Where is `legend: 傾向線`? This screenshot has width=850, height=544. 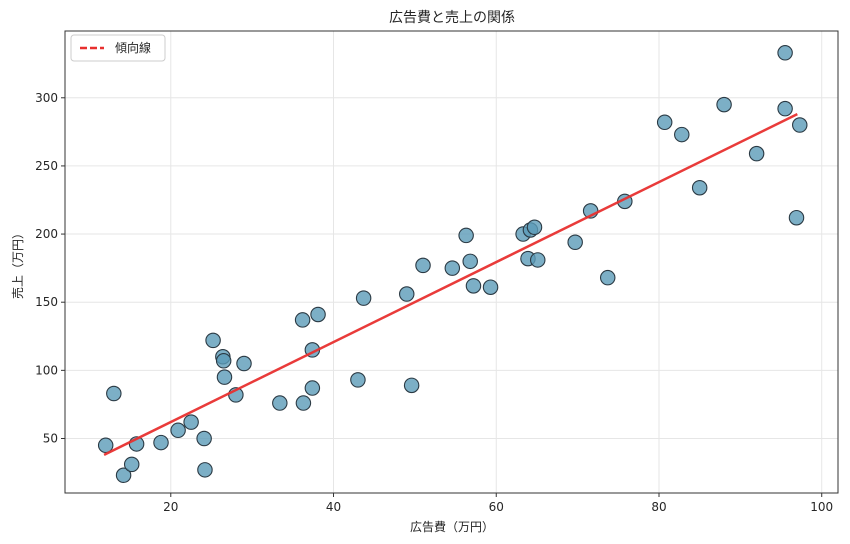
legend: 傾向線 is located at coordinates (118, 48).